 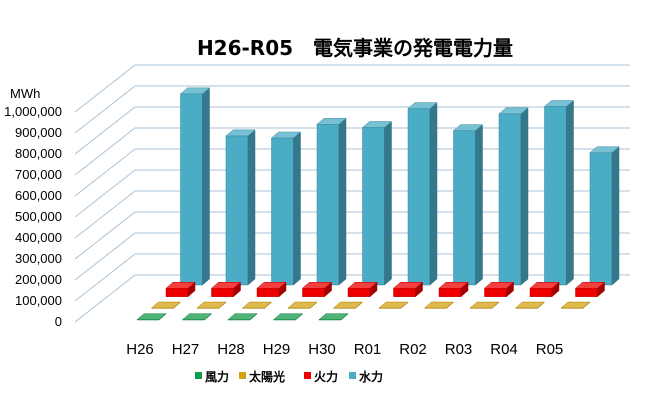 I want to click on y-tick-label: 700,000, so click(x=38, y=174).